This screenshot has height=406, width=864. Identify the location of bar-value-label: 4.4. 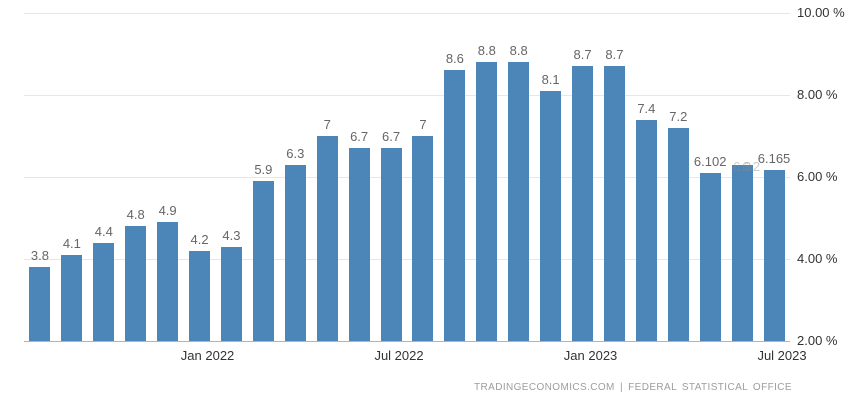
(103, 231).